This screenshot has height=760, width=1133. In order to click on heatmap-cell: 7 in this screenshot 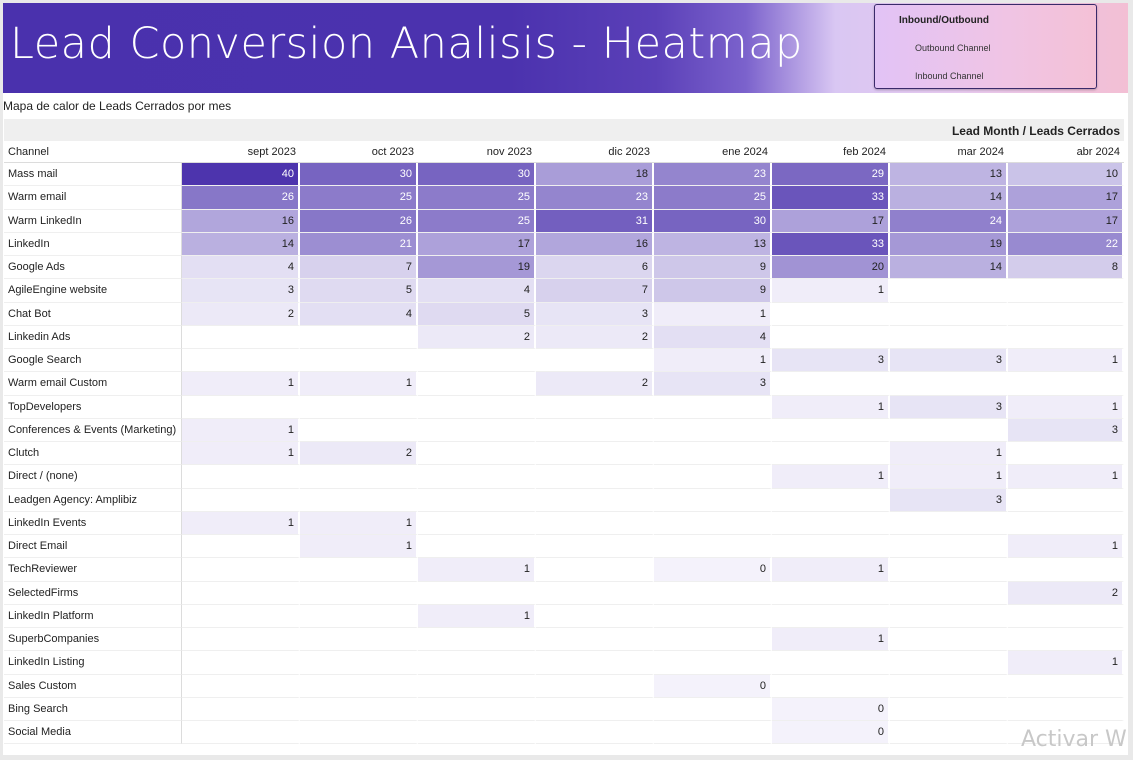, I will do `click(595, 291)`.